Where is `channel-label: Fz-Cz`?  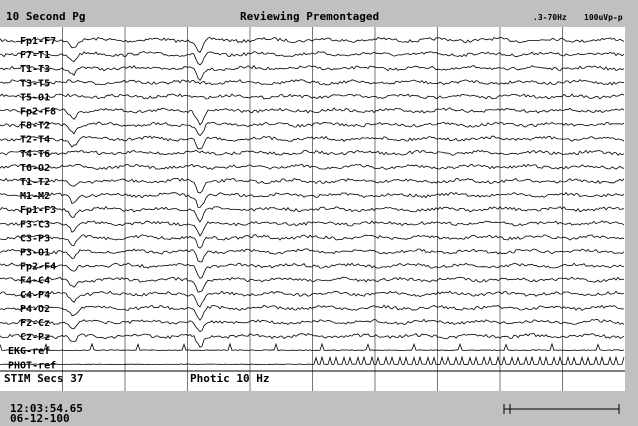
channel-label: Fz-Cz is located at coordinates (35, 323).